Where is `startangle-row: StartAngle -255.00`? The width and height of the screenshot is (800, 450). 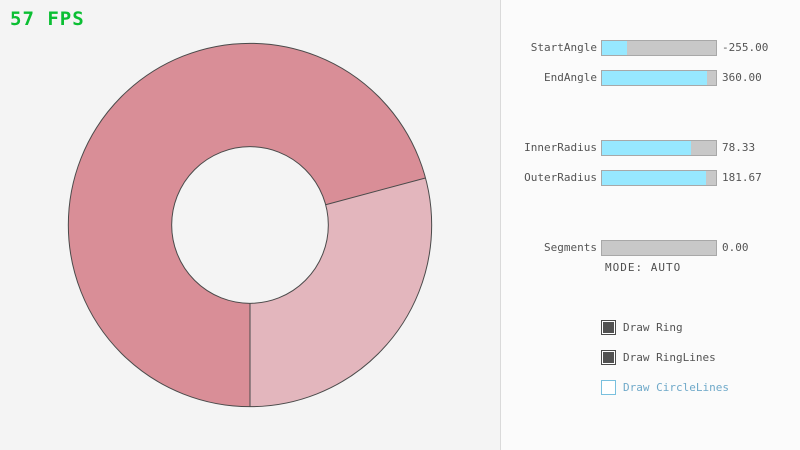
startangle-row: StartAngle -255.00 is located at coordinates (650, 48).